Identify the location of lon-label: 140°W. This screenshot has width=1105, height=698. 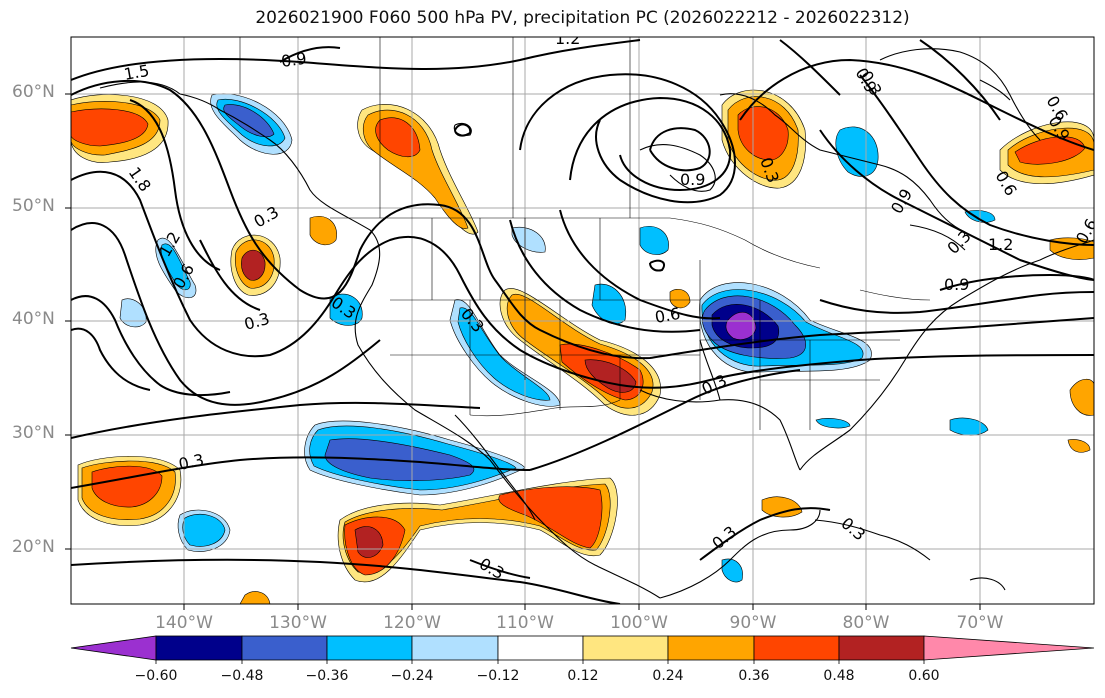
(184, 623).